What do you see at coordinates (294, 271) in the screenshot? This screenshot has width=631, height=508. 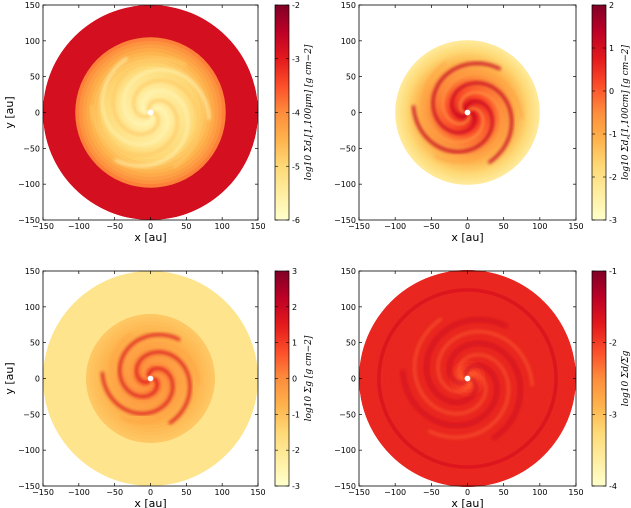 I see `colorbar-tick-label: 3` at bounding box center [294, 271].